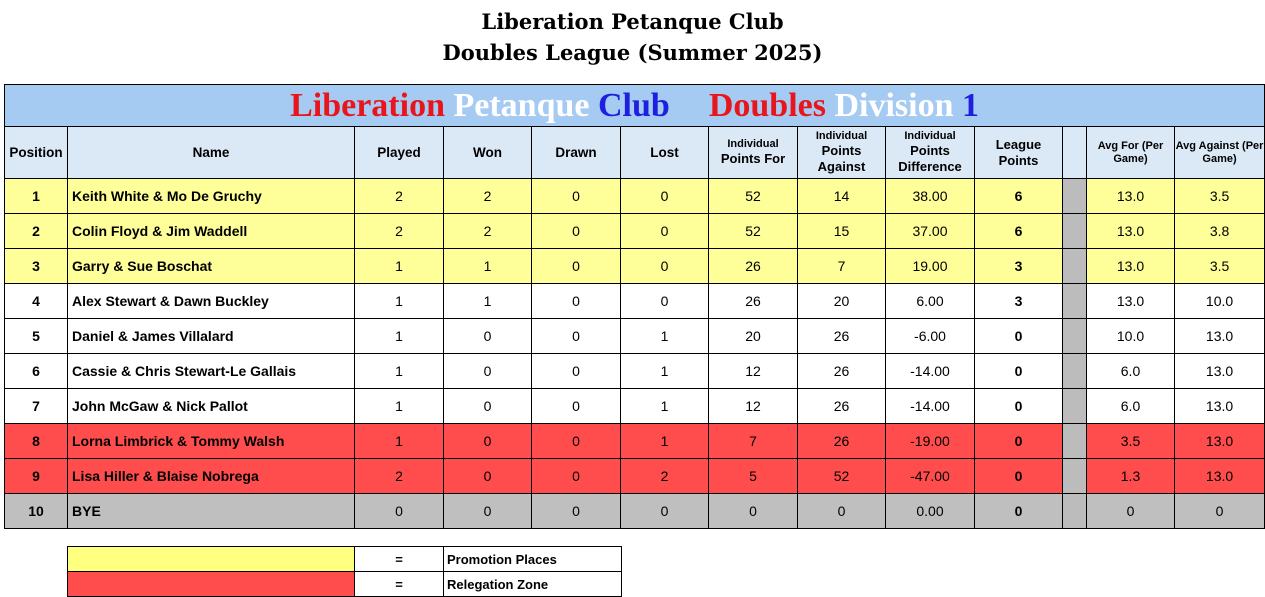 The width and height of the screenshot is (1265, 597). What do you see at coordinates (211, 511) in the screenshot?
I see `cell-name: BYE` at bounding box center [211, 511].